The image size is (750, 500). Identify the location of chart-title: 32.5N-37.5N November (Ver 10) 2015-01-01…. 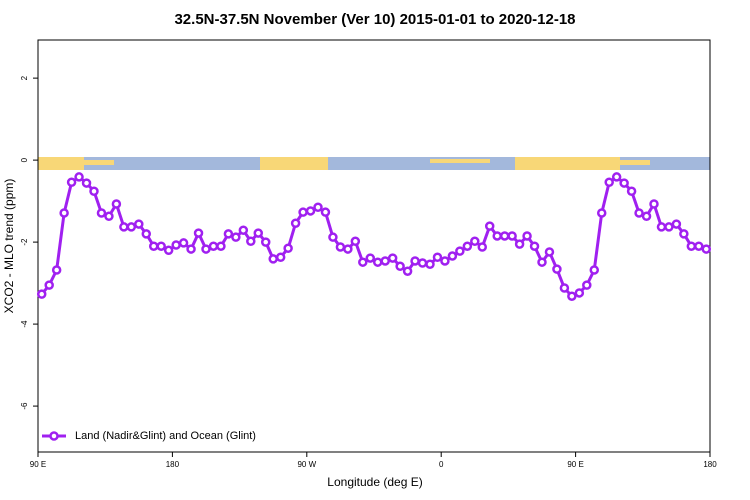
(374, 19).